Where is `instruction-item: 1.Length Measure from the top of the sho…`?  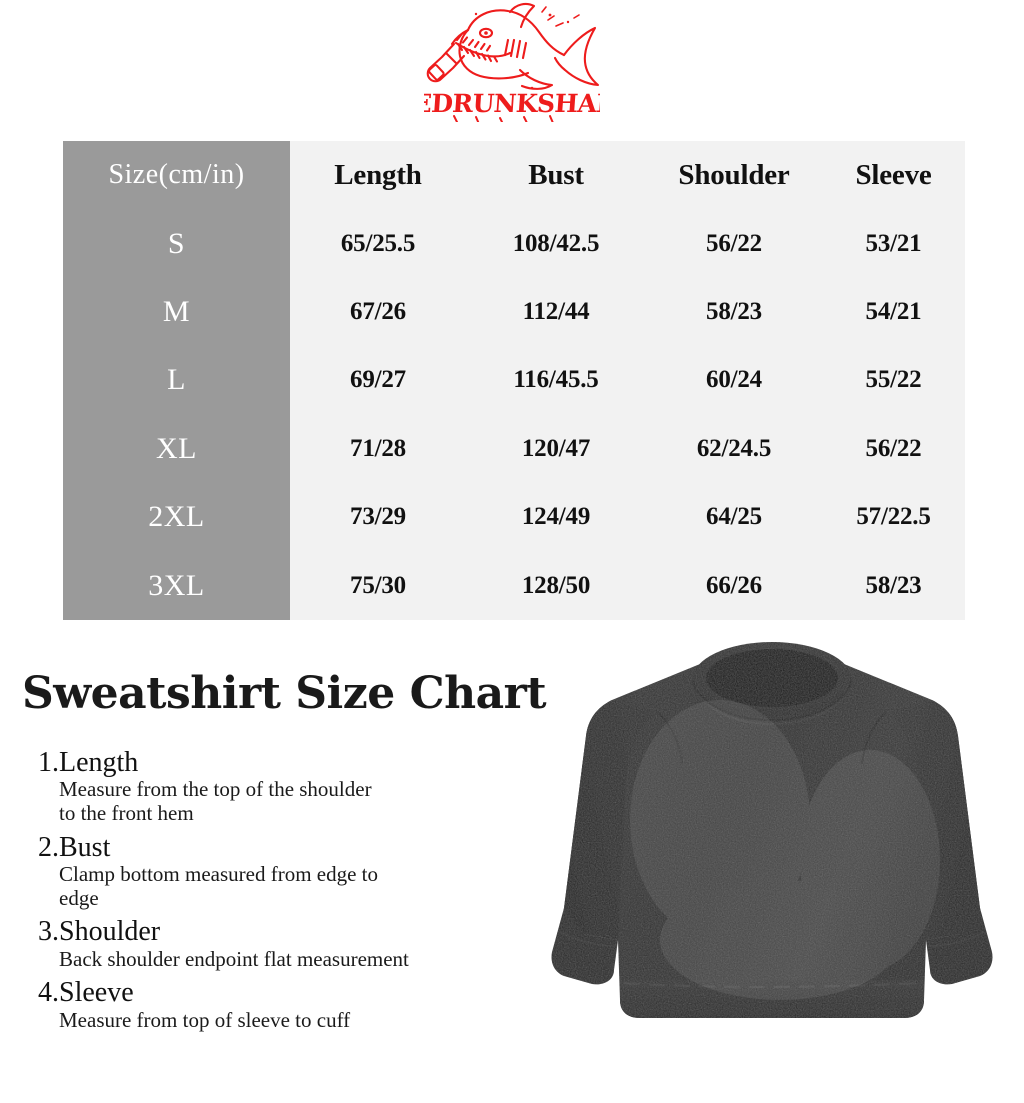 instruction-item: 1.Length Measure from the top of the sho… is located at coordinates (288, 786).